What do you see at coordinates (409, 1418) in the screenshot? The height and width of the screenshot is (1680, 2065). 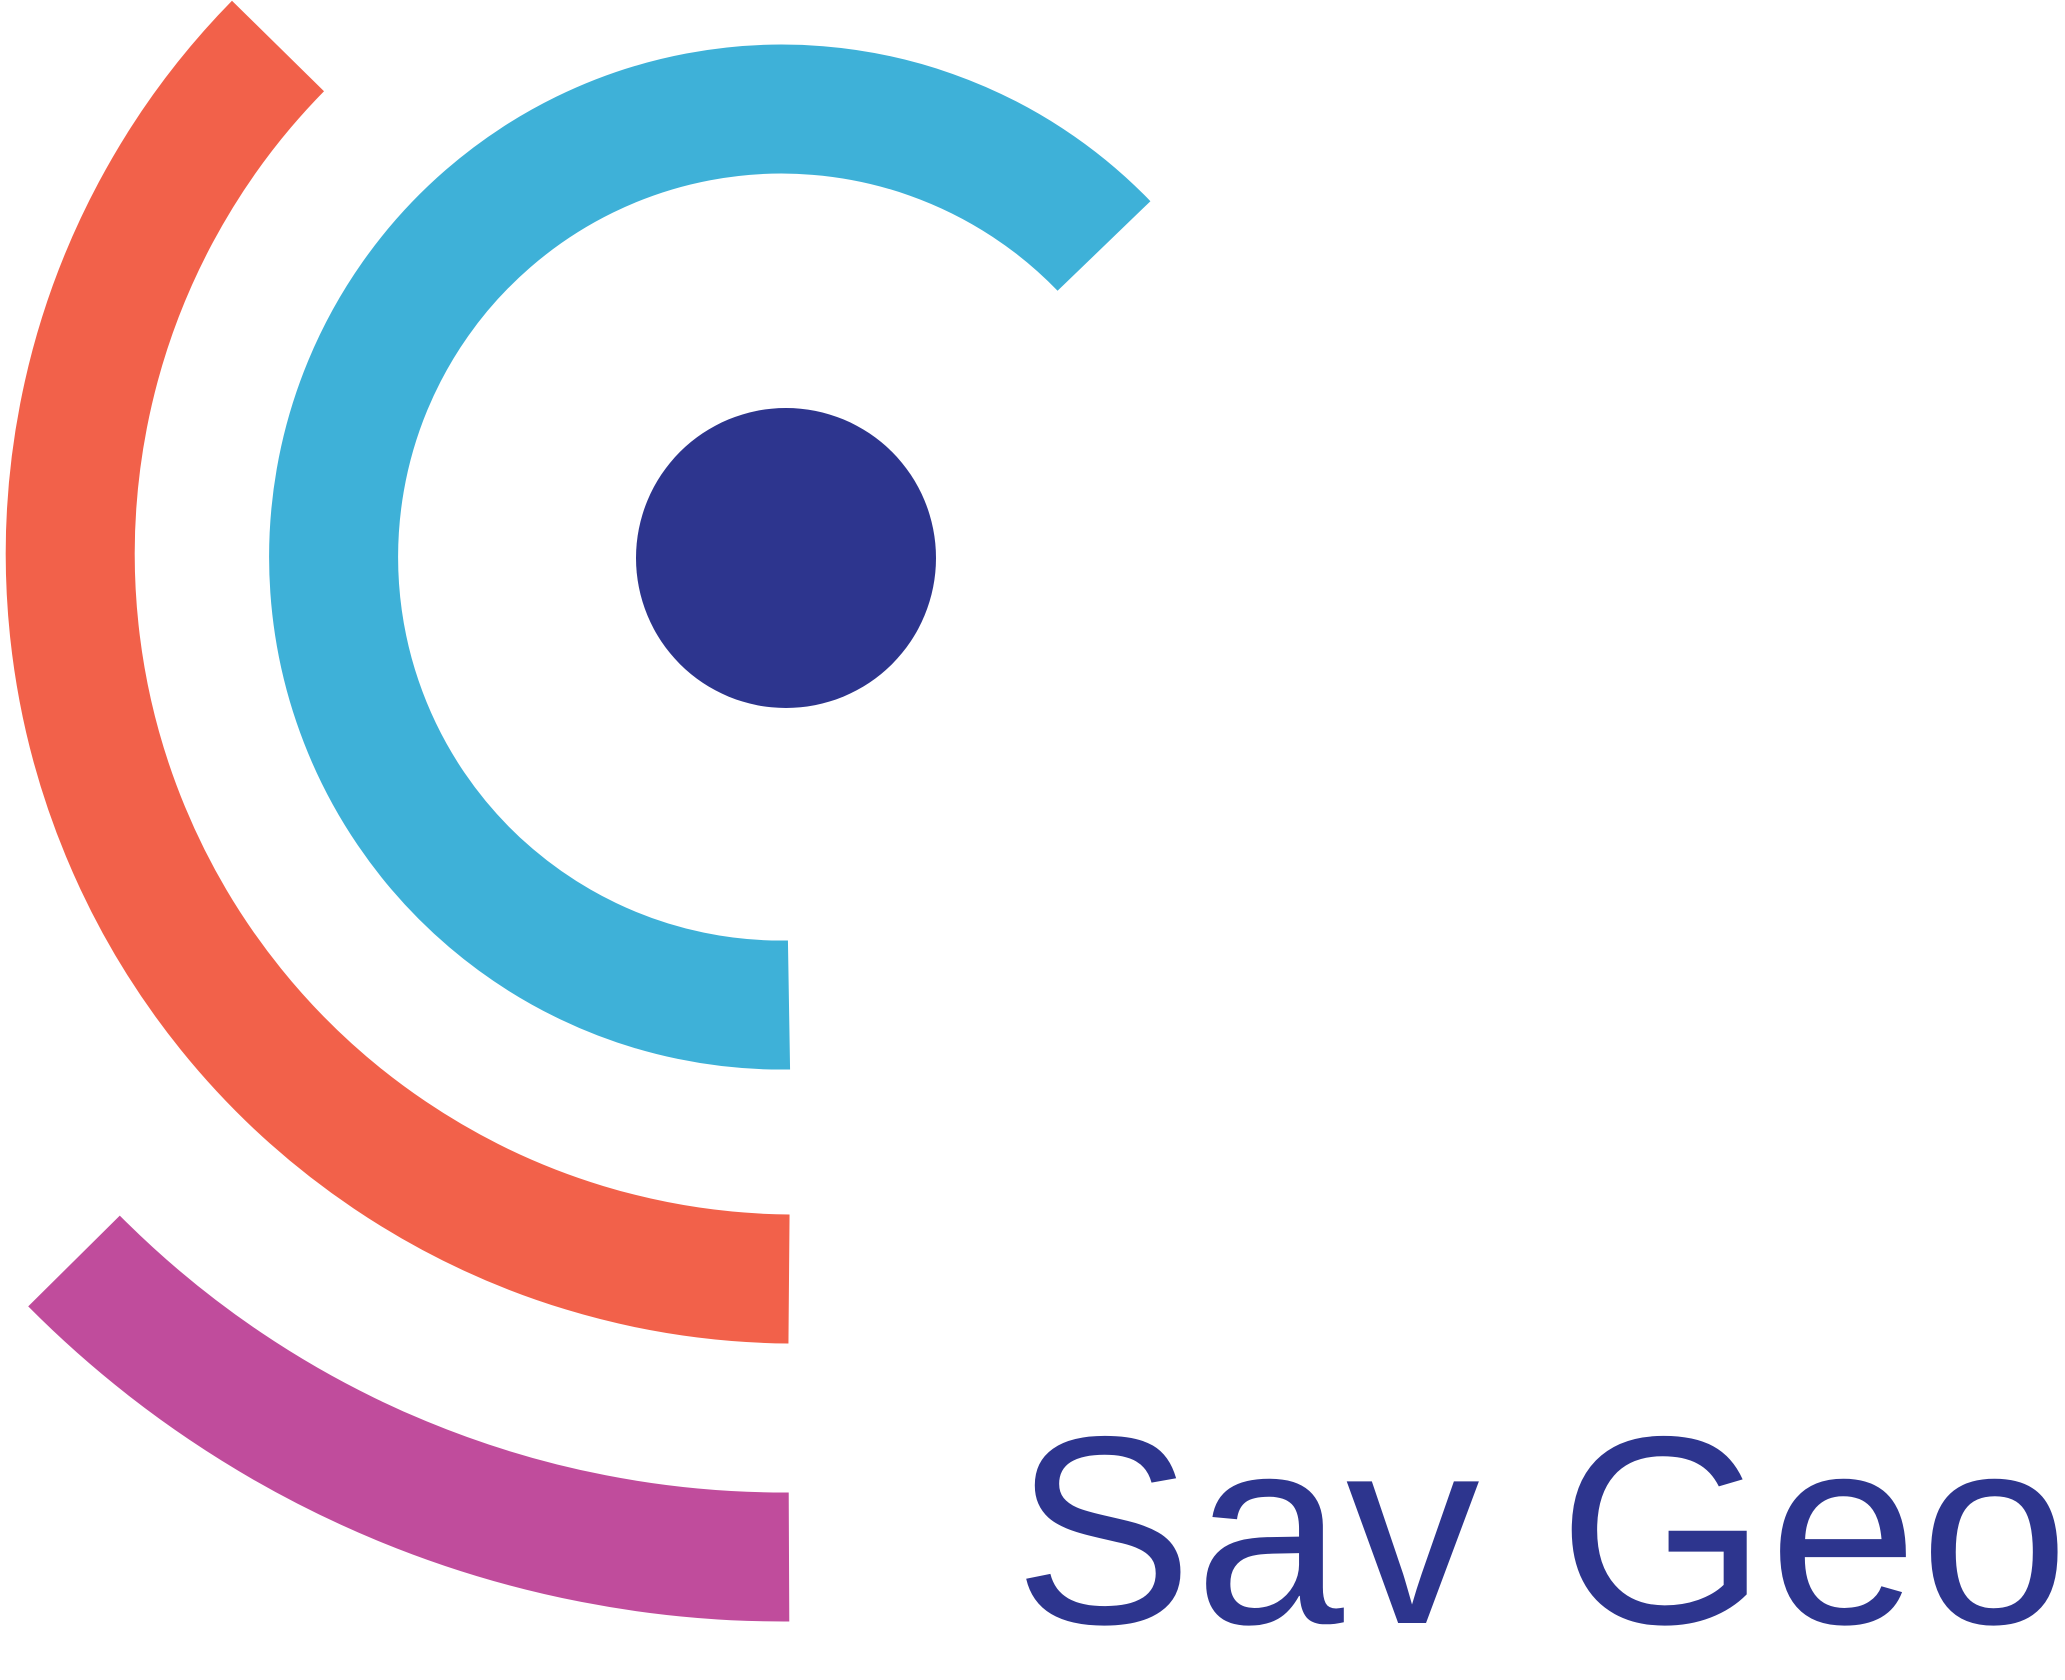 I see `bottom-arc` at bounding box center [409, 1418].